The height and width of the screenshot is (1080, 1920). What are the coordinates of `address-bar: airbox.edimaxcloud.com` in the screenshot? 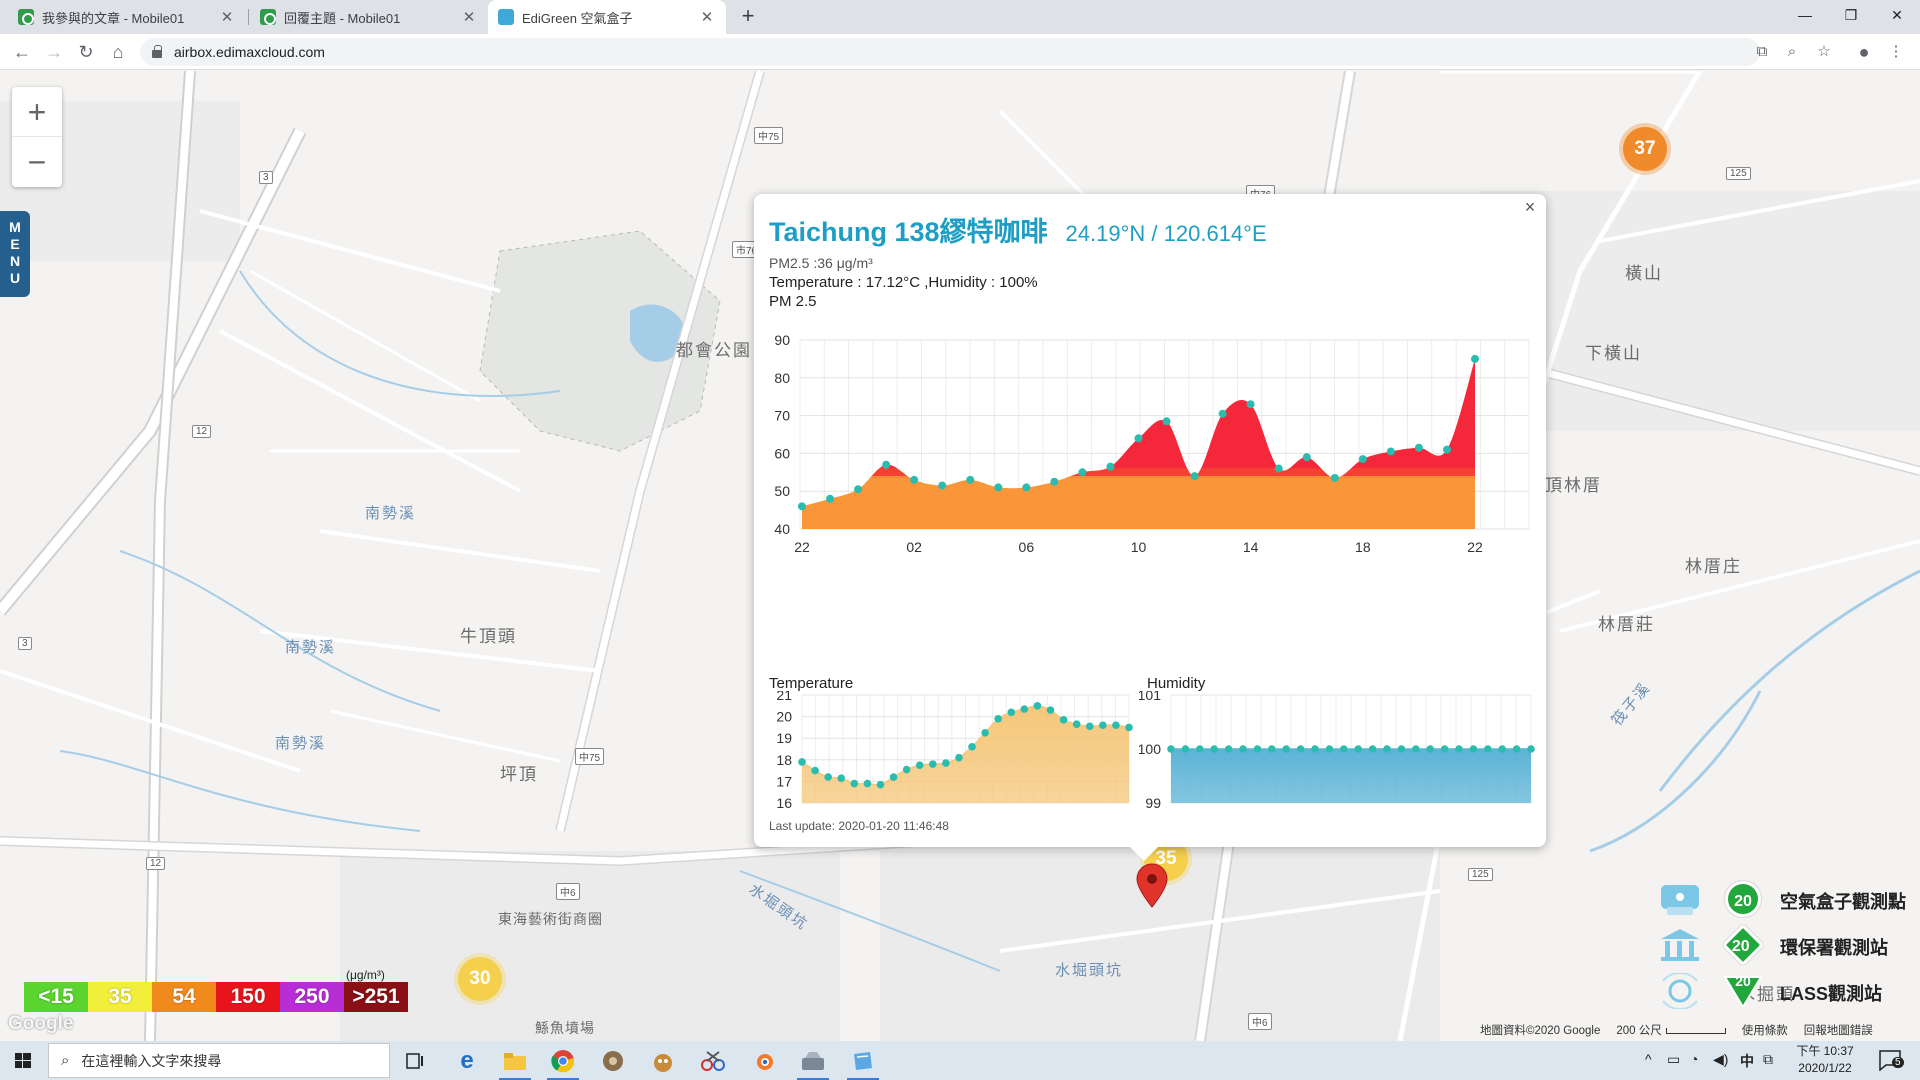 It's located at (950, 52).